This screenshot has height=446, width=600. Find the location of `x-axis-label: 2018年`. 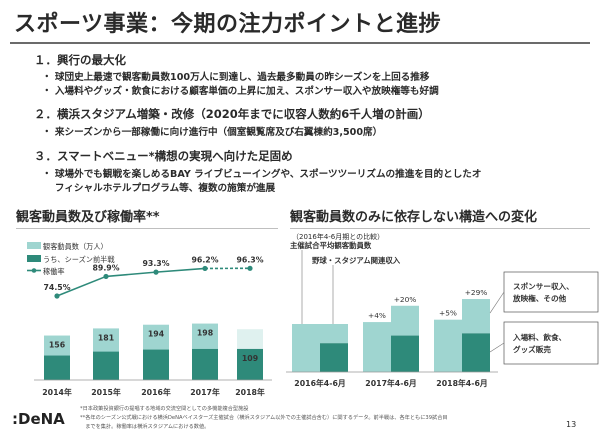

x-axis-label: 2018年 is located at coordinates (250, 392).